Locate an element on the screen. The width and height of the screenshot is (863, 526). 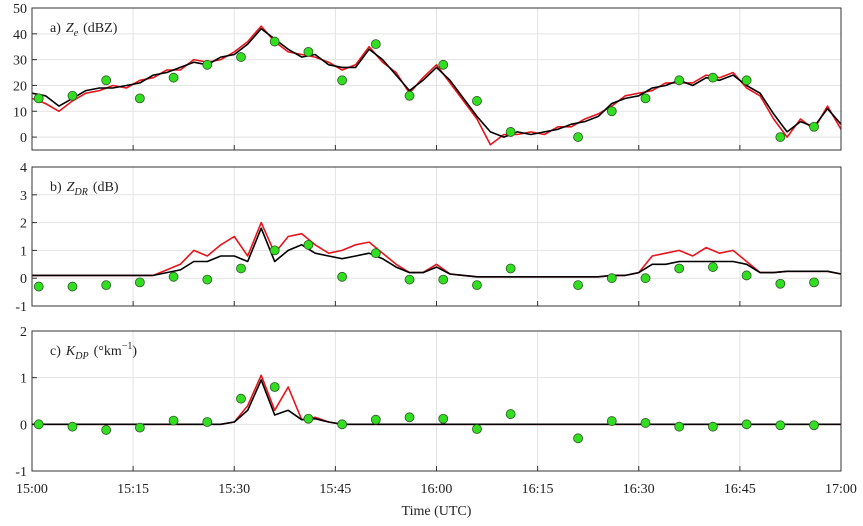
unit: (dBZ) is located at coordinates (100, 28).